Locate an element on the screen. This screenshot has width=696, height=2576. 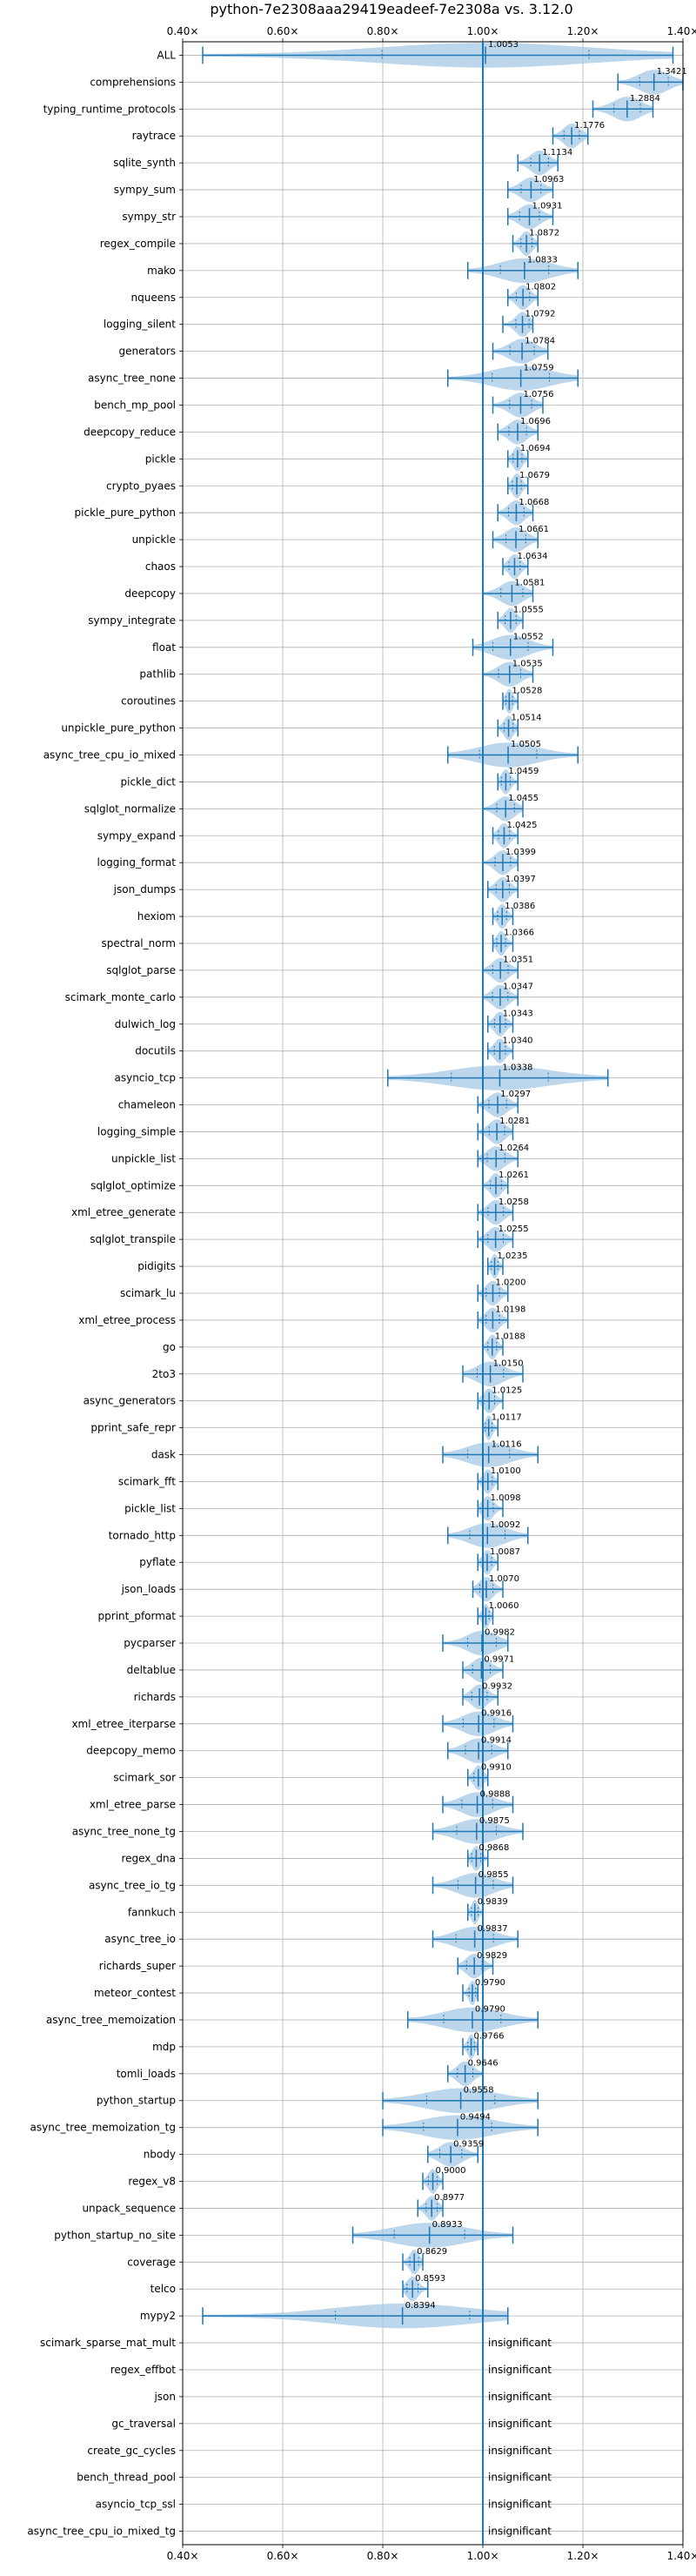
value-label: 0.9790 is located at coordinates (490, 2010).